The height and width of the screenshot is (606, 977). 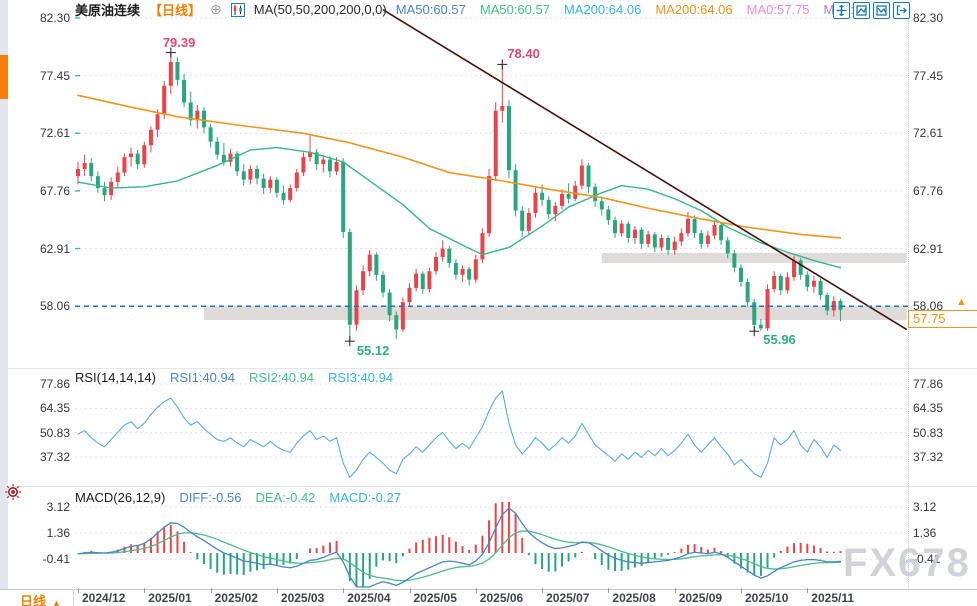 What do you see at coordinates (928, 248) in the screenshot?
I see `main-axis-label-right: 62.91` at bounding box center [928, 248].